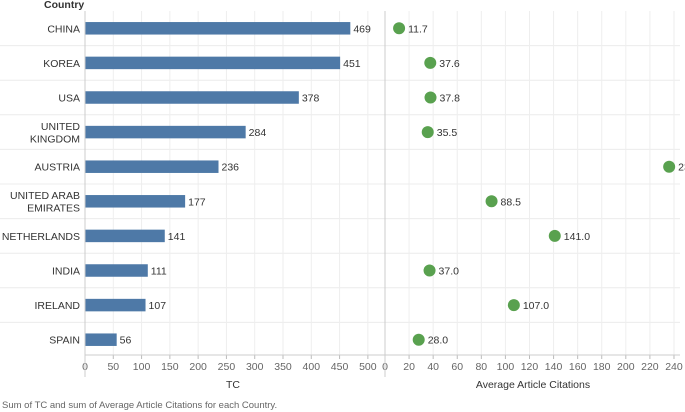  I want to click on citations-tick-label: 100, so click(506, 367).